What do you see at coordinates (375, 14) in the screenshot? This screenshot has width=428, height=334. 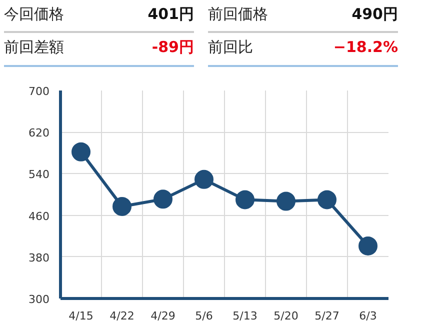 I see `text: 490円` at bounding box center [375, 14].